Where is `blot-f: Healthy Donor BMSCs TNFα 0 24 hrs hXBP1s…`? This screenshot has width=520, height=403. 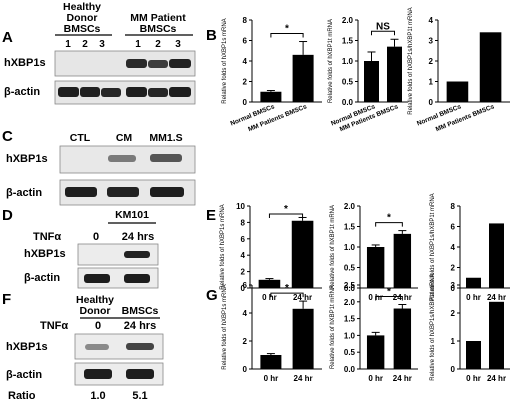
blot-f: Healthy Donor BMSCs TNFα 0 24 hrs hXBP1s… is located at coordinates (85, 348).